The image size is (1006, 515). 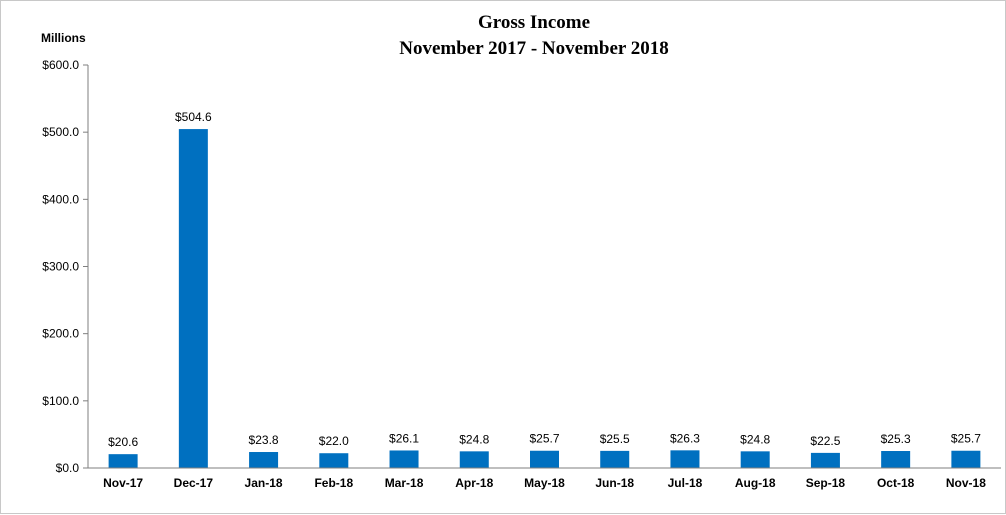 I want to click on x-tick-label: Jun-18, so click(x=614, y=483).